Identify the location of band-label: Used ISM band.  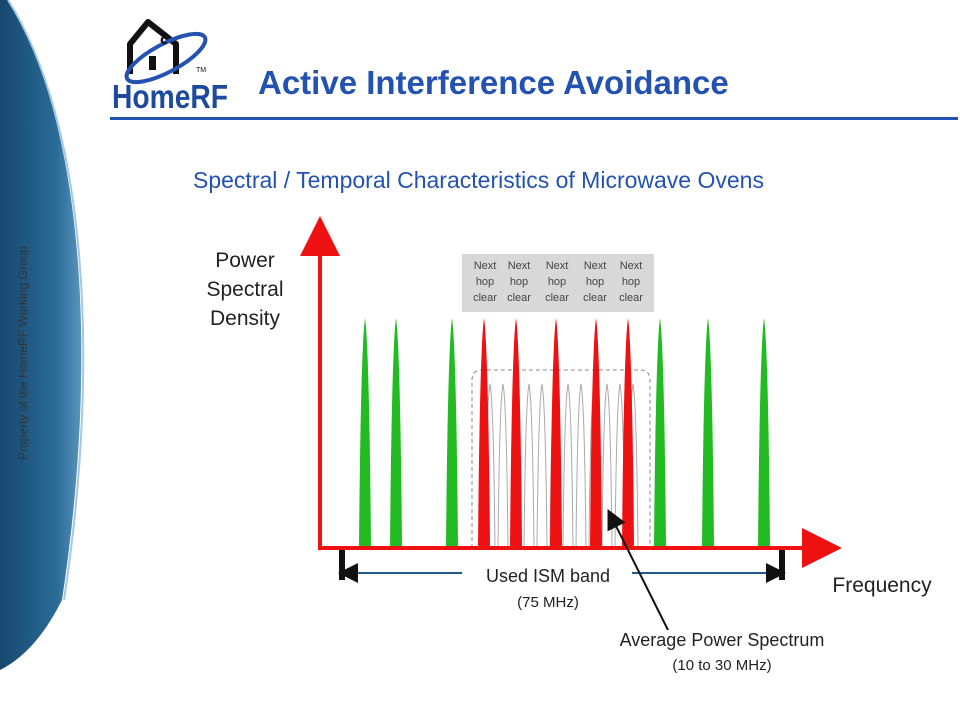
(548, 576).